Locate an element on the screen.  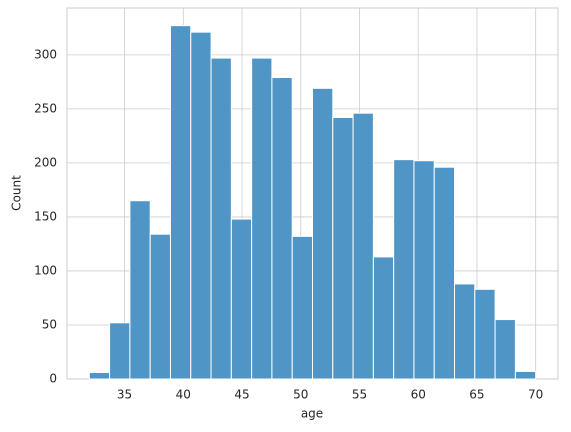
y-tick-label: 250 is located at coordinates (45, 108).